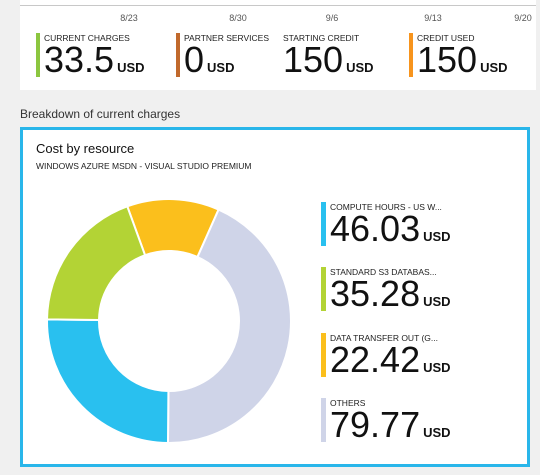 Image resolution: width=540 pixels, height=475 pixels. What do you see at coordinates (87, 38) in the screenshot?
I see `metric-label: CURRENT CHARGES` at bounding box center [87, 38].